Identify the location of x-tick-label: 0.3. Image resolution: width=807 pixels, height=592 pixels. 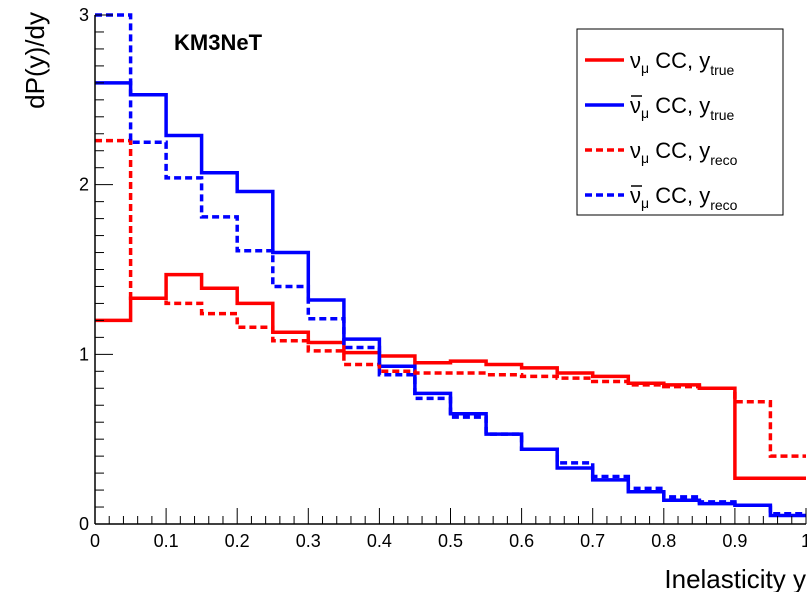
(308, 541).